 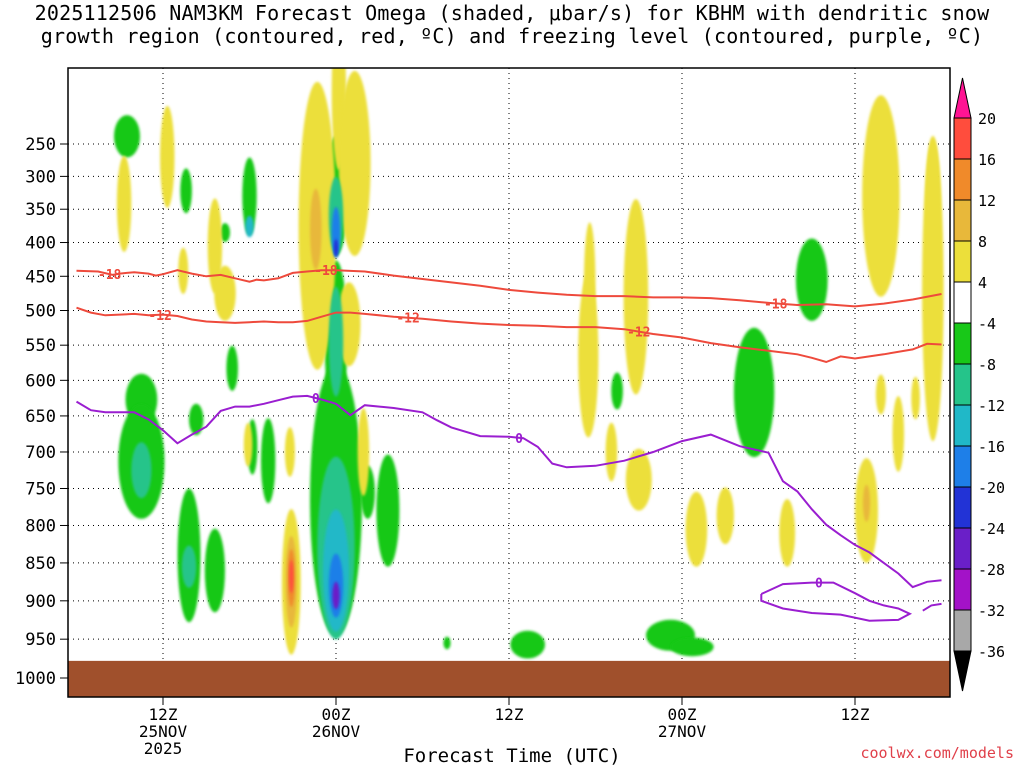 What do you see at coordinates (40, 277) in the screenshot?
I see `y-tick-label-450: 450` at bounding box center [40, 277].